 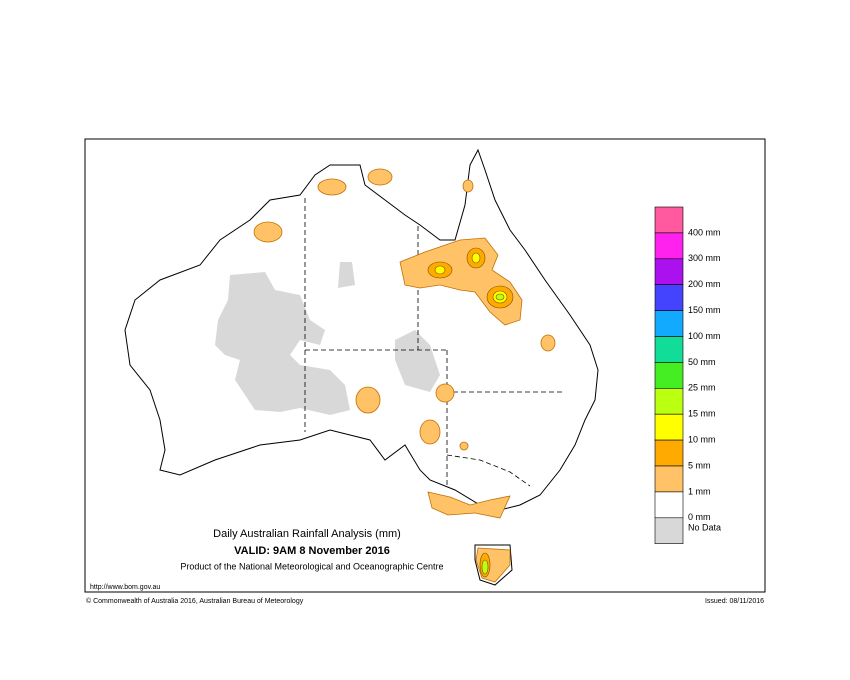 What do you see at coordinates (307, 534) in the screenshot?
I see `title: Daily Australian Rainfall Analysis (mm)` at bounding box center [307, 534].